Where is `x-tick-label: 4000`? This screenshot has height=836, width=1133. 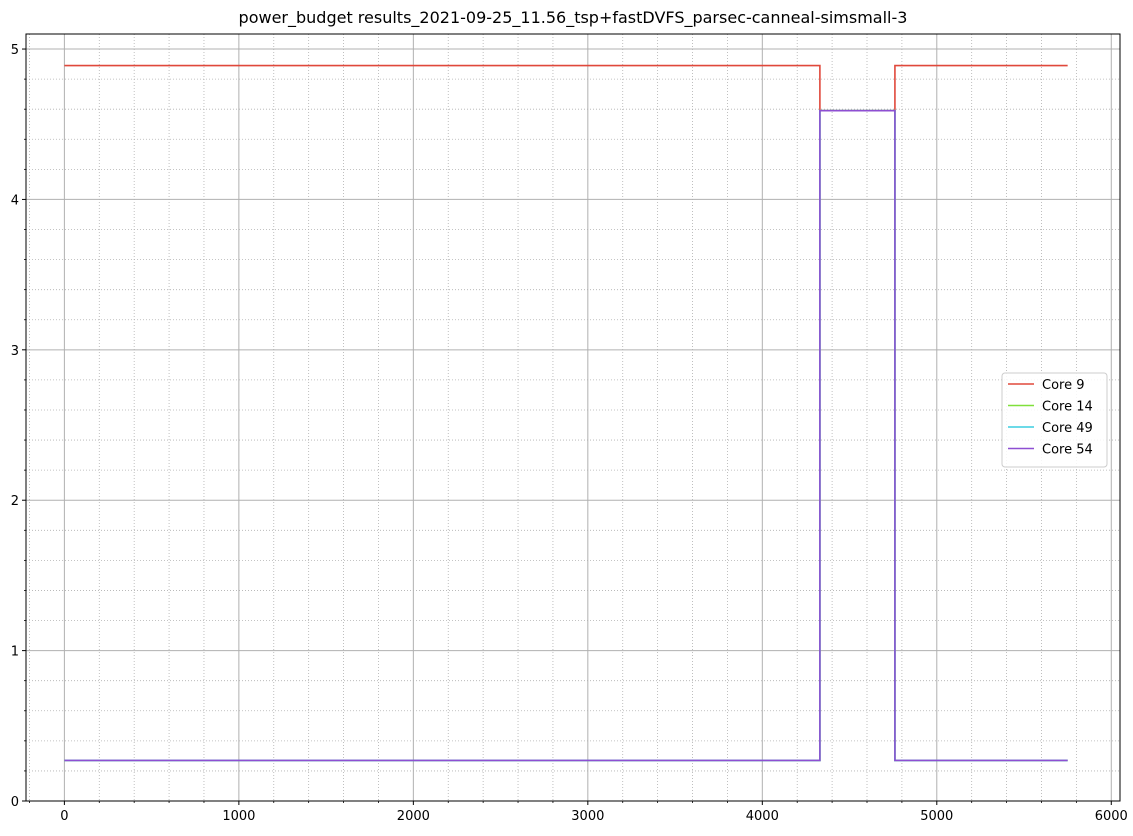
x-tick-label: 4000 is located at coordinates (762, 816).